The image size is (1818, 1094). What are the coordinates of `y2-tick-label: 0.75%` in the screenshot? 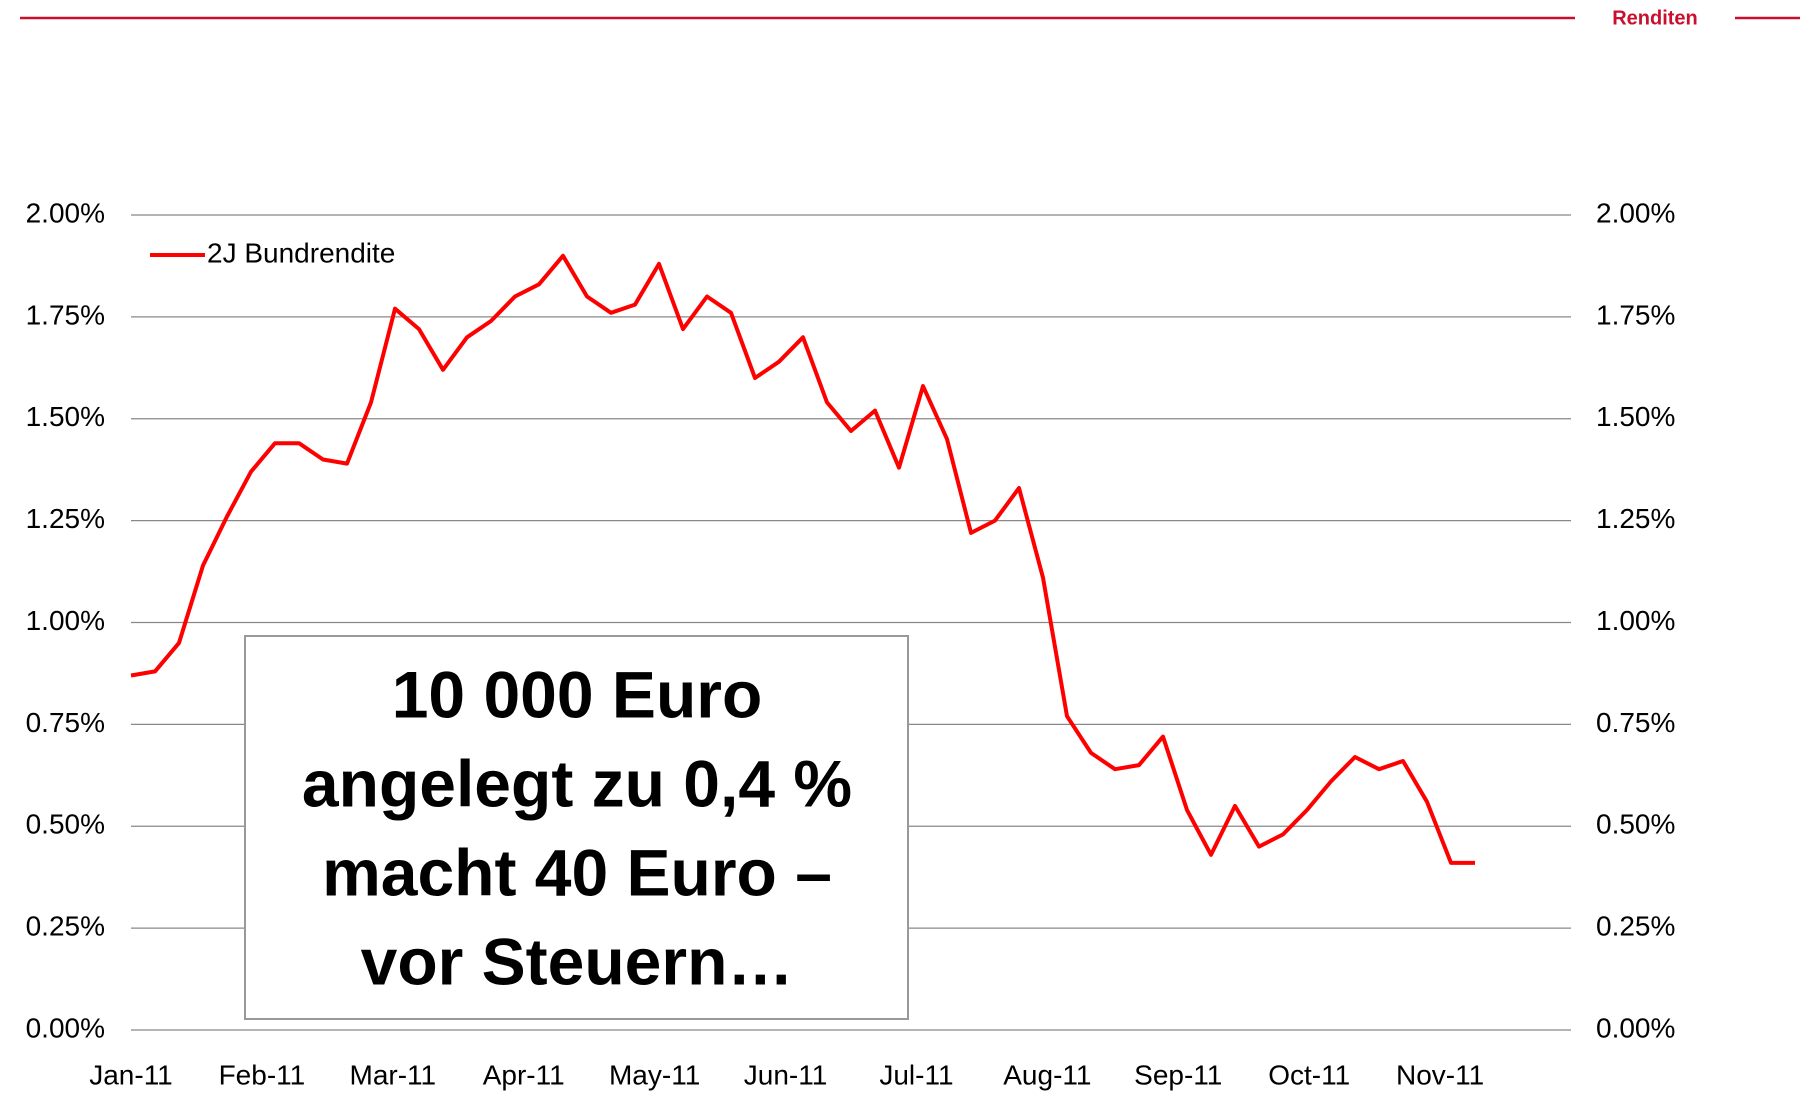 It's located at (1635, 722).